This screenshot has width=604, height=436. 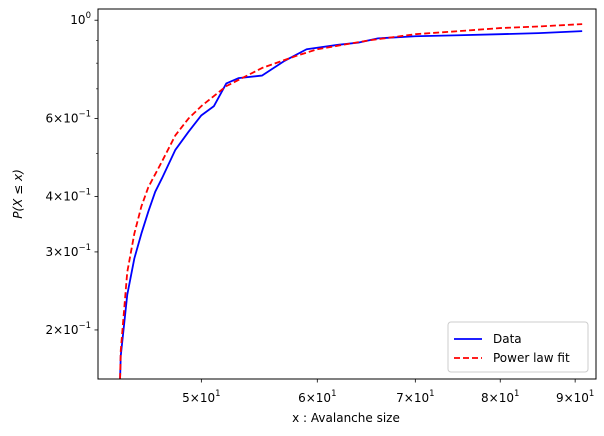 I want to click on y-tick-label: 2×10⁻¹, so click(x=69, y=329).